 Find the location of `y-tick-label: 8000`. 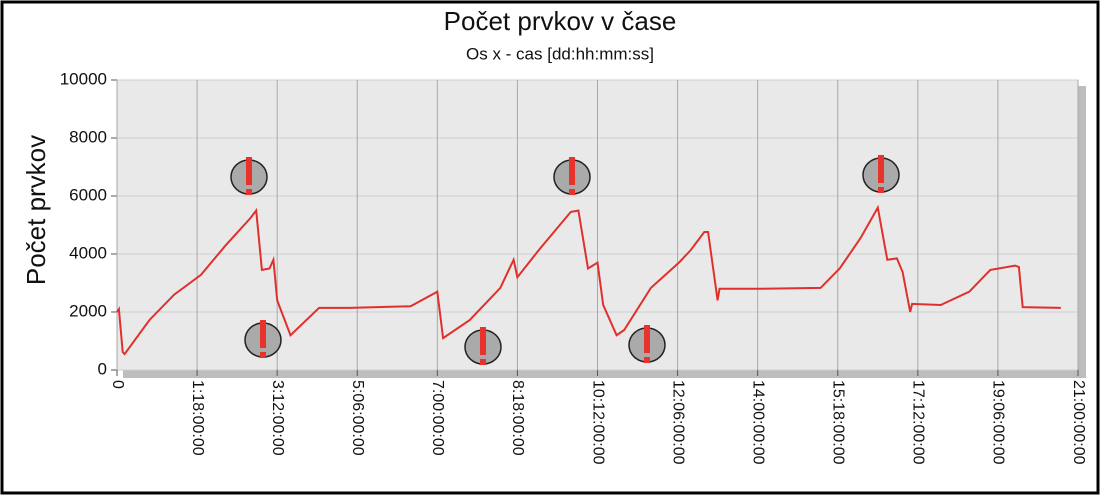

y-tick-label: 8000 is located at coordinates (88, 136).